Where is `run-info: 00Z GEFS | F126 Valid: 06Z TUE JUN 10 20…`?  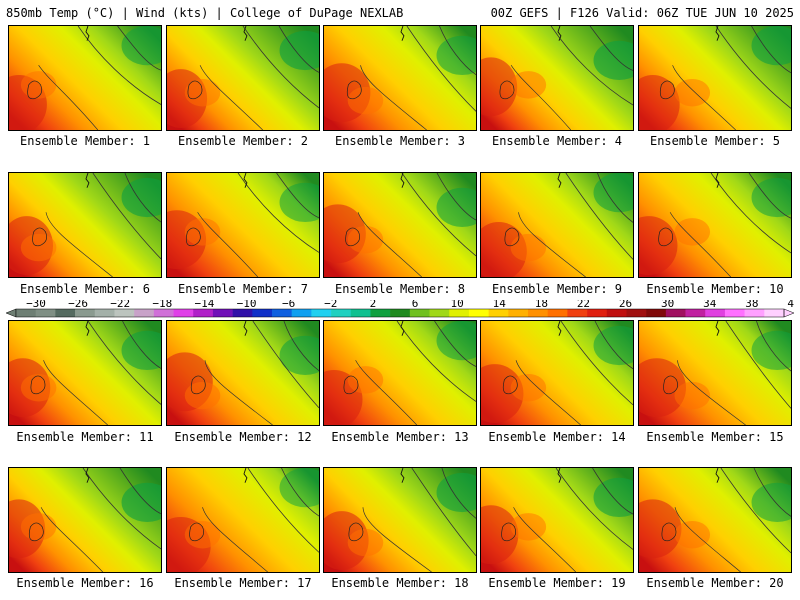 run-info: 00Z GEFS | F126 Valid: 06Z TUE JUN 10 20… is located at coordinates (642, 13).